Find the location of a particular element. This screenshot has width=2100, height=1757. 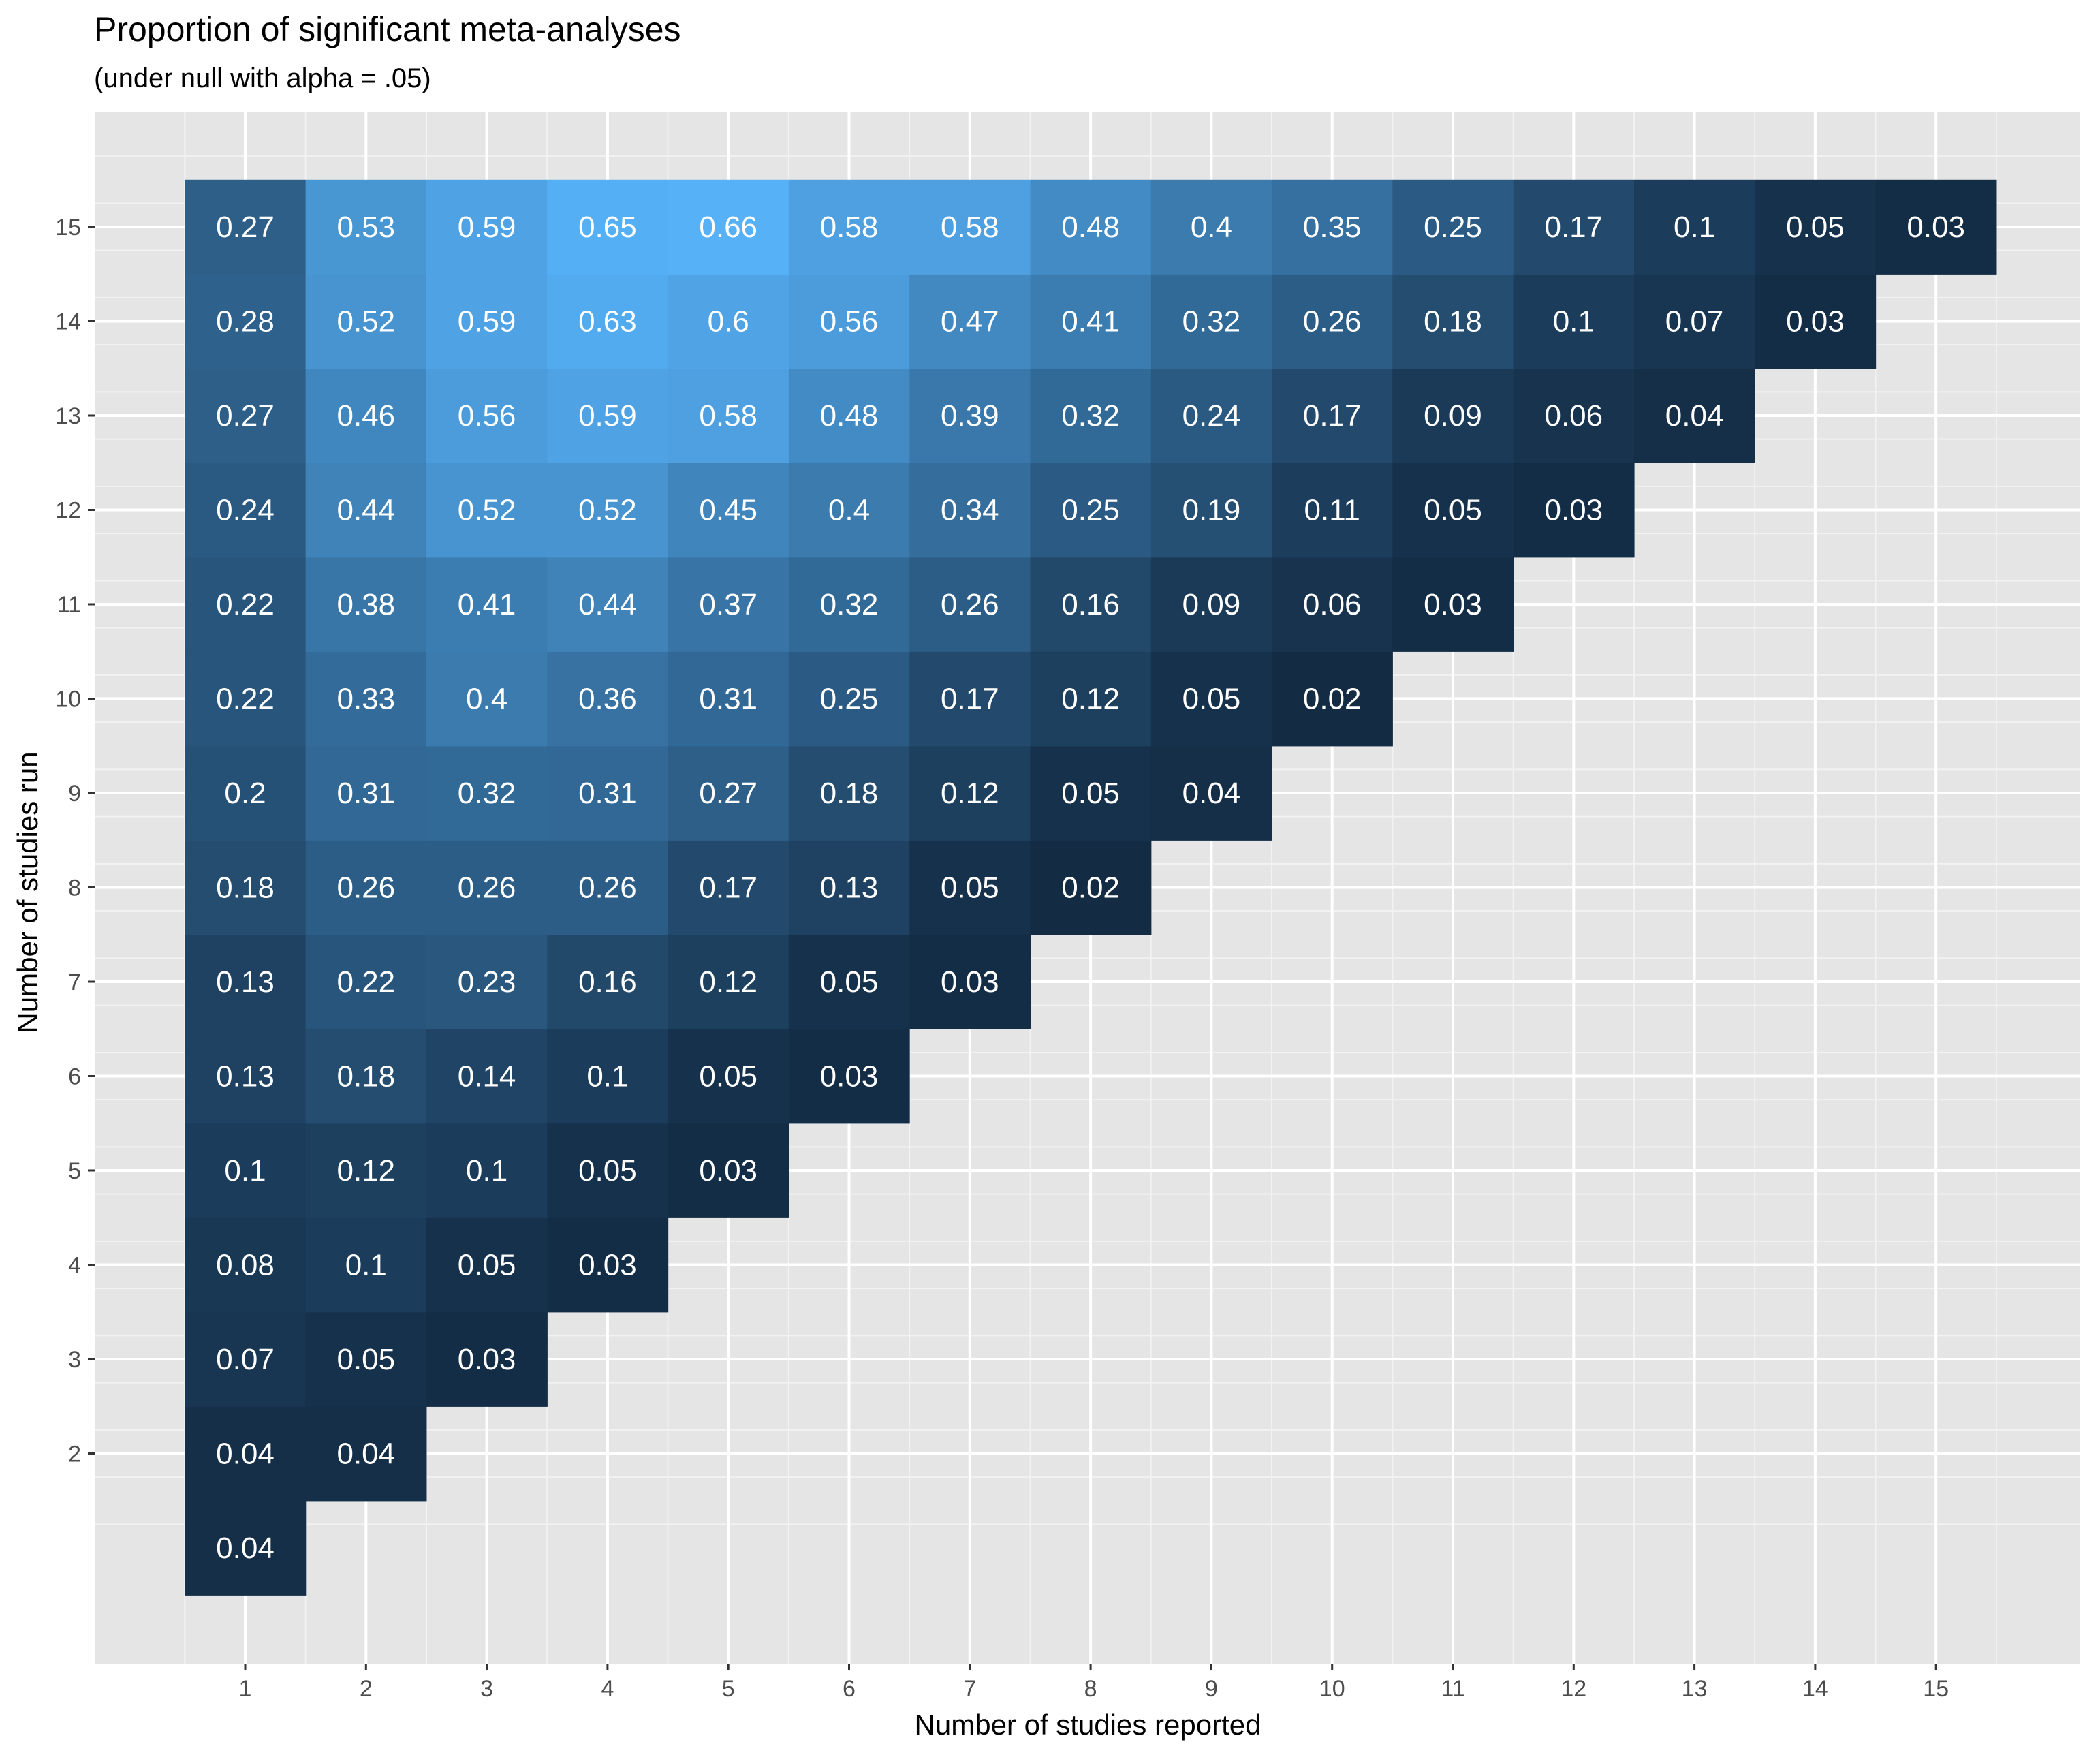

cell-value-label: 0.09 is located at coordinates (1211, 604).